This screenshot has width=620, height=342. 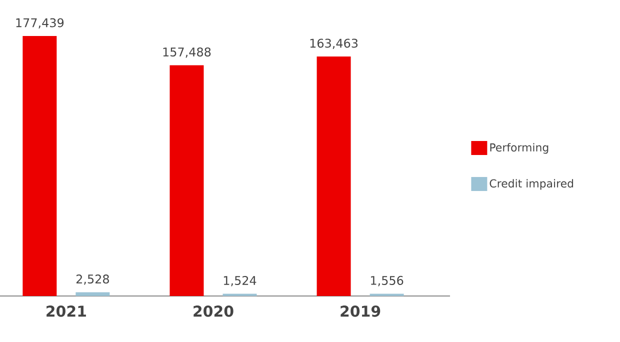 What do you see at coordinates (387, 281) in the screenshot?
I see `data-label: 1,556` at bounding box center [387, 281].